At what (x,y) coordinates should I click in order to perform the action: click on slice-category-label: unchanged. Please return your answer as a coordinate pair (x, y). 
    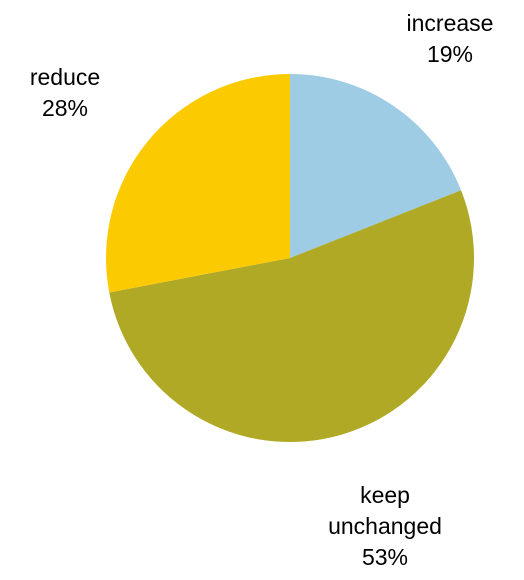
    Looking at the image, I should click on (385, 526).